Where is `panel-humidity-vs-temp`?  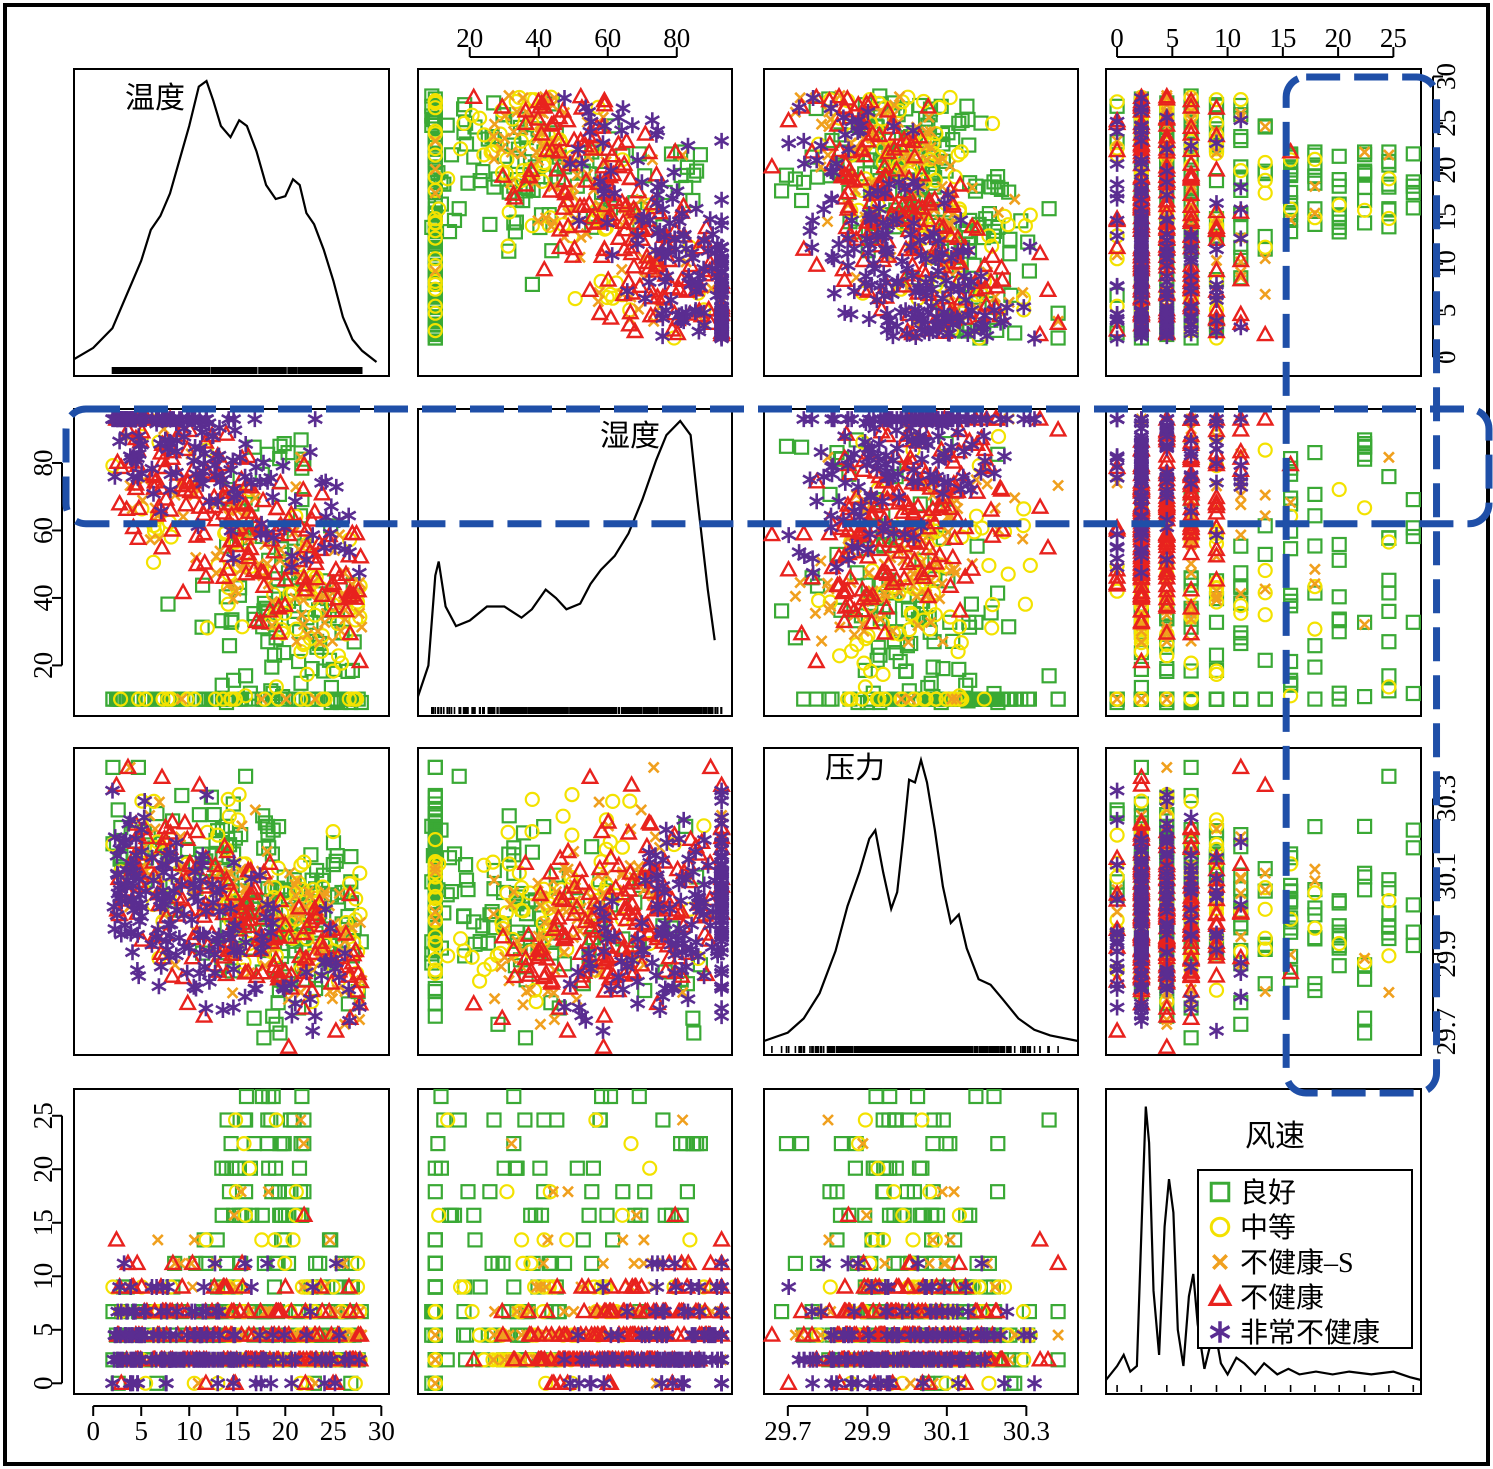 panel-humidity-vs-temp is located at coordinates (231, 562).